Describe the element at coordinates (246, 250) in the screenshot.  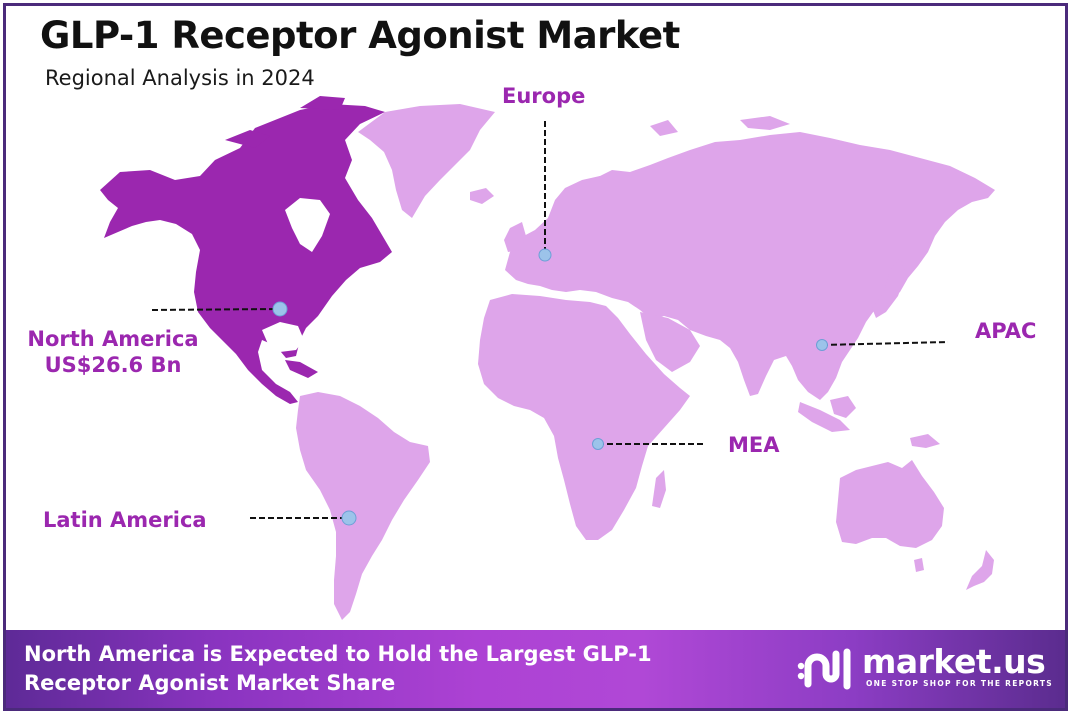
I see `region-north-america` at that location.